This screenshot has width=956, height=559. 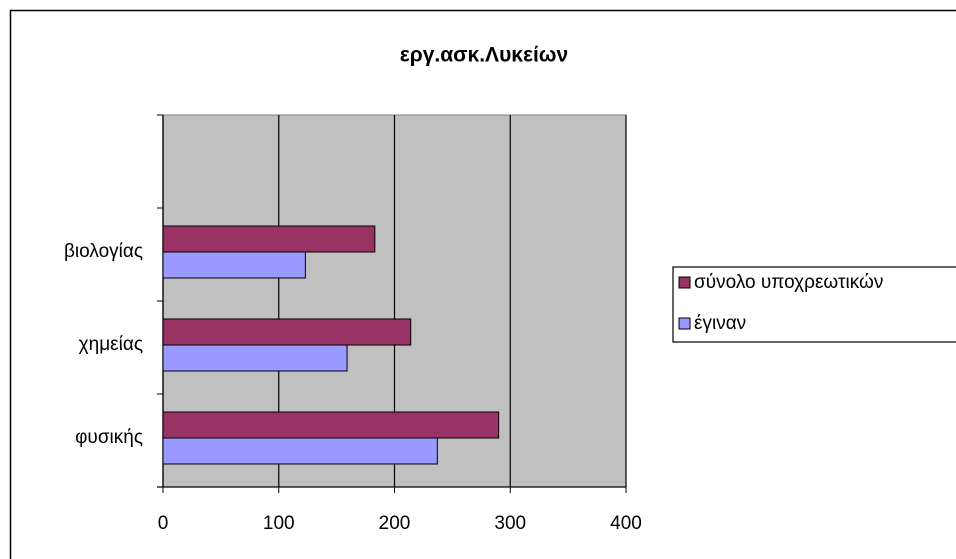 I want to click on legend-label: έγιναν, so click(x=720, y=323).